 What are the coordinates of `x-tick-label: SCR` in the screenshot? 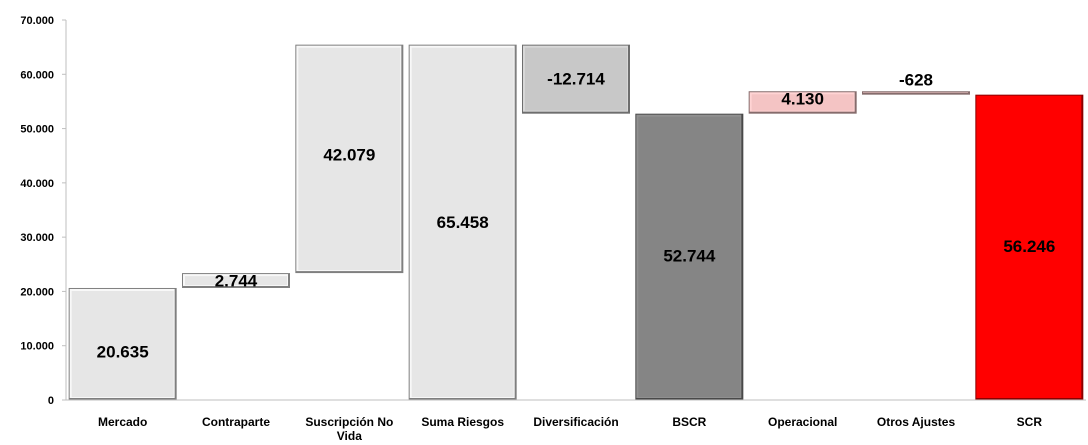 It's located at (1030, 422).